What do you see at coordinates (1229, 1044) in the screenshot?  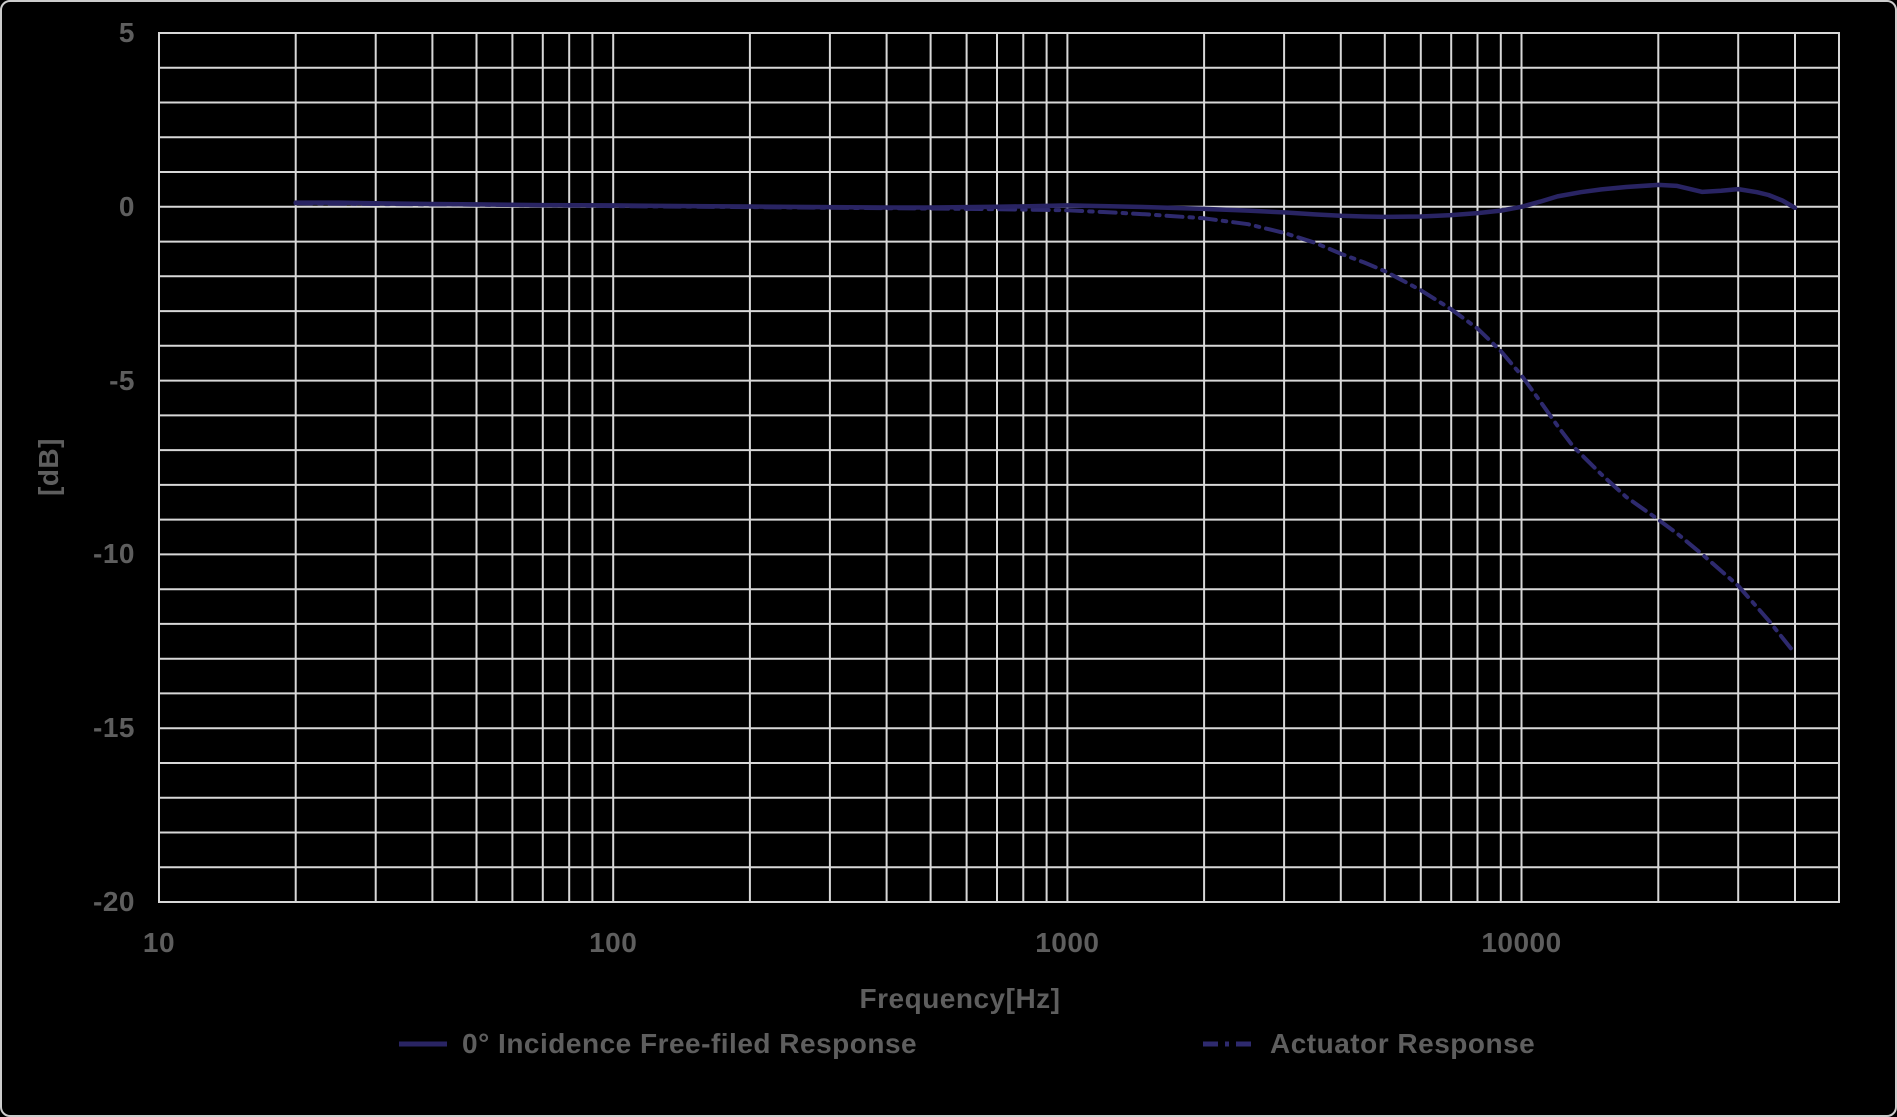 I see `dash-dot-line-swatch-icon` at bounding box center [1229, 1044].